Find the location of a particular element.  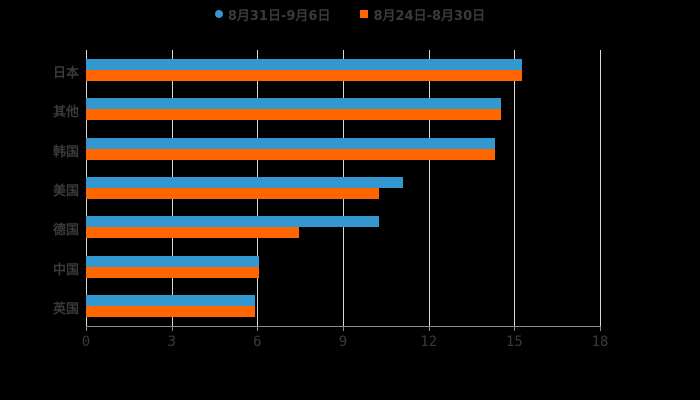

legend-item-week-previous: 8月24日-8月30日 is located at coordinates (422, 14).